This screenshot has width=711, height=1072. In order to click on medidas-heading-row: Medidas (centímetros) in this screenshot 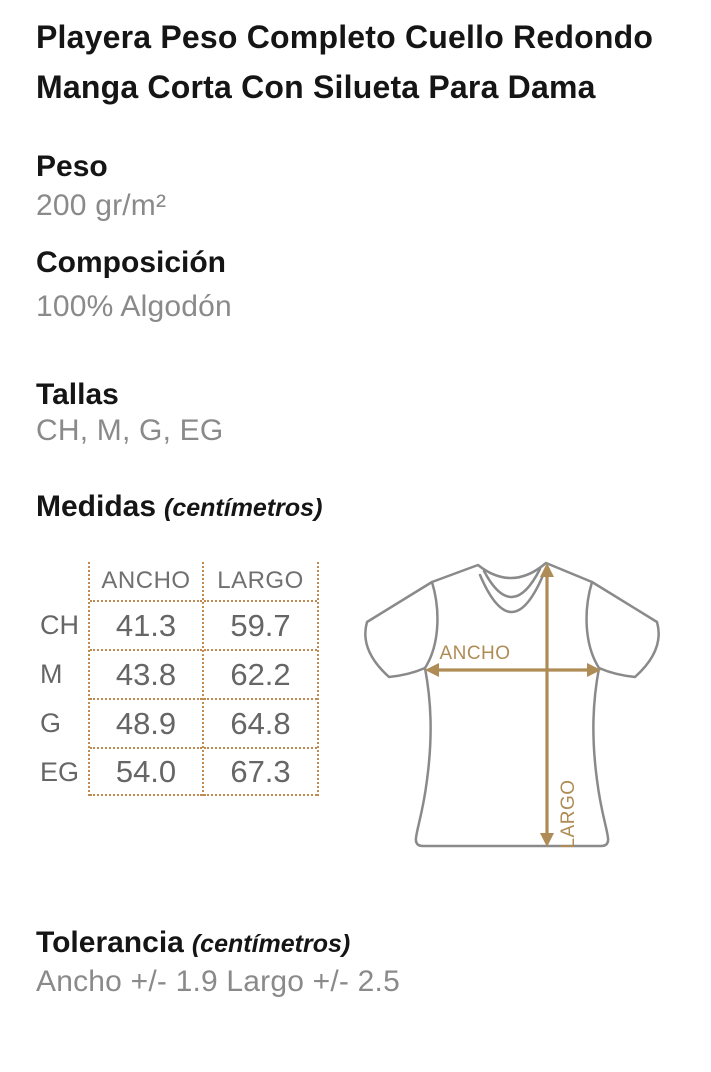, I will do `click(179, 507)`.